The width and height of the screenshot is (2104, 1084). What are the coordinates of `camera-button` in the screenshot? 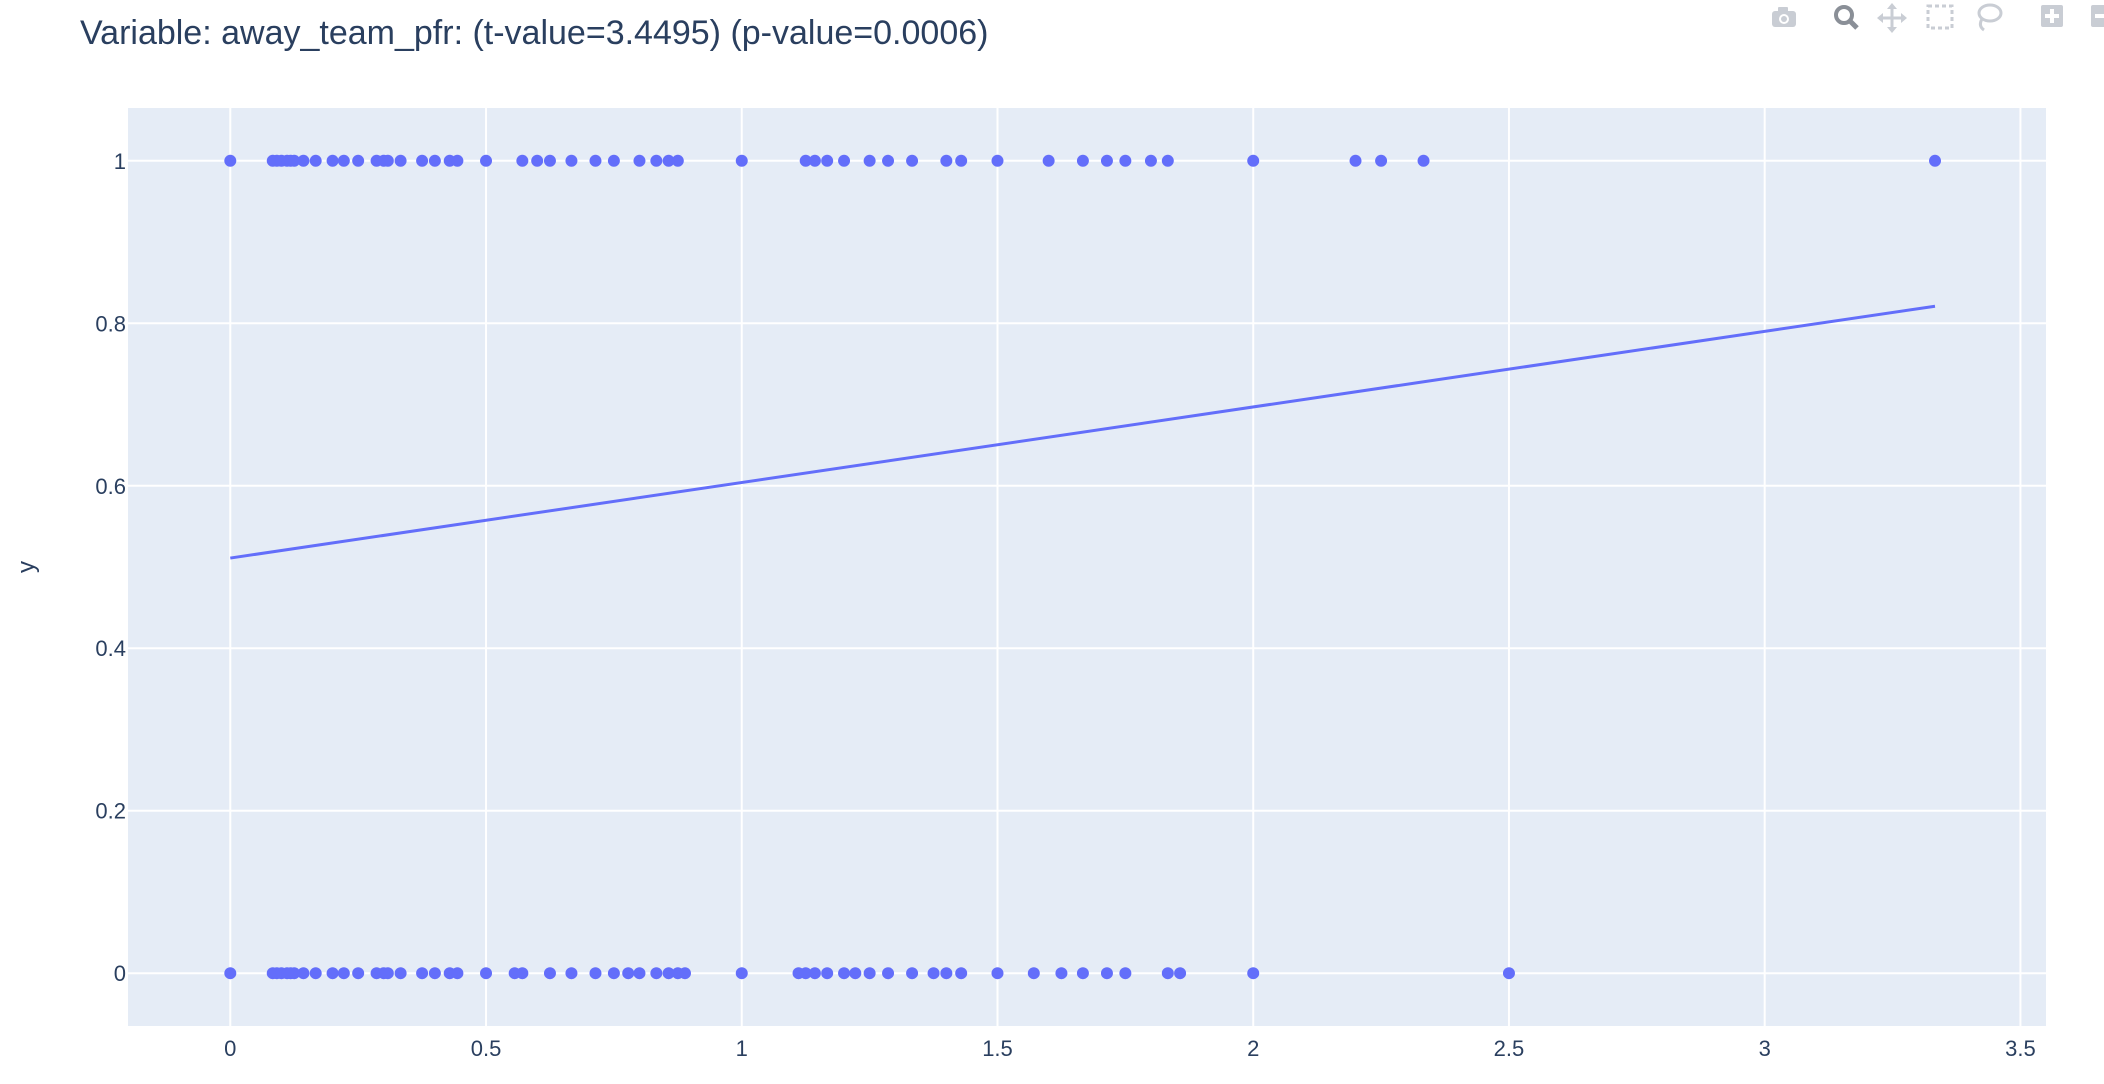 It's located at (1784, 17).